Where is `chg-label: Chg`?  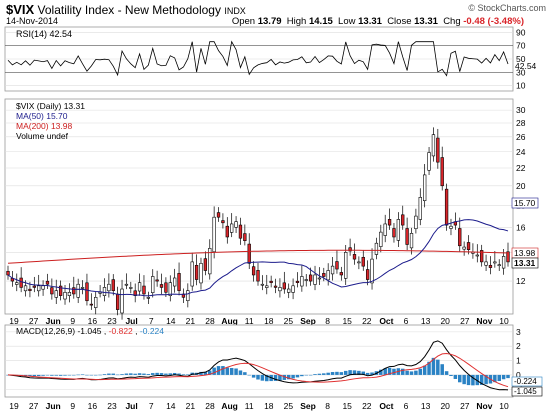 chg-label: Chg is located at coordinates (452, 21).